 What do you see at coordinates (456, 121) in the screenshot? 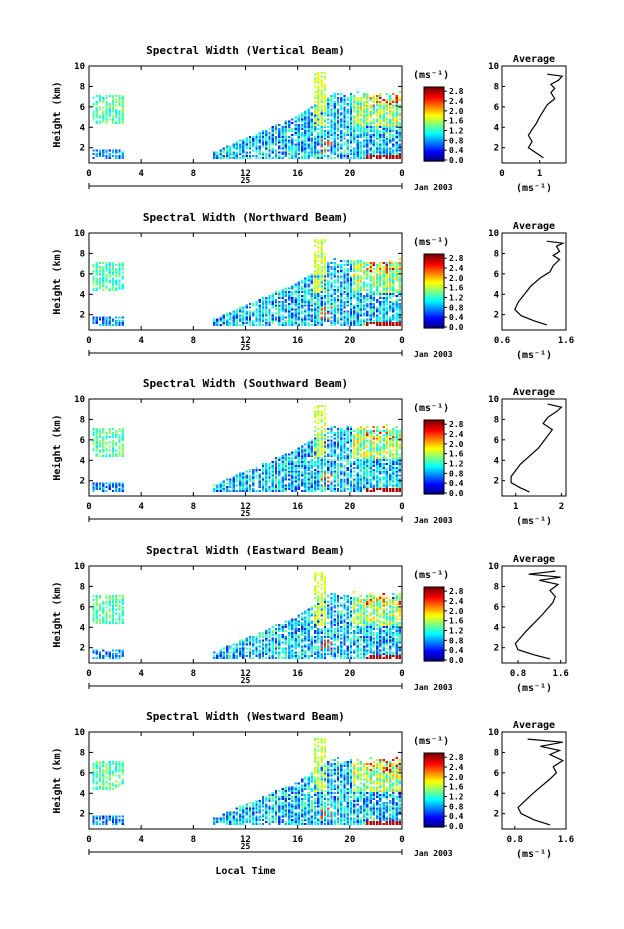
I see `colorbar-tick-label: 1.6` at bounding box center [456, 121].